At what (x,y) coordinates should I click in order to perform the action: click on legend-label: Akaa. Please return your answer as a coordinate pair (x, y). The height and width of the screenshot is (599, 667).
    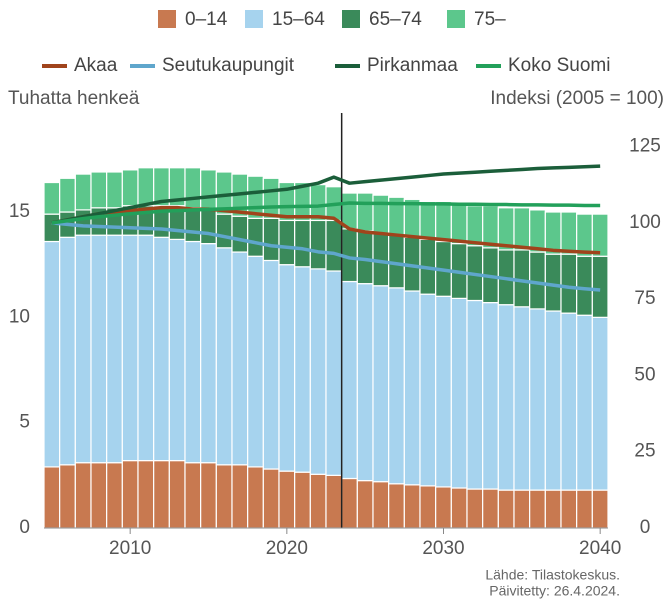
    Looking at the image, I should click on (96, 65).